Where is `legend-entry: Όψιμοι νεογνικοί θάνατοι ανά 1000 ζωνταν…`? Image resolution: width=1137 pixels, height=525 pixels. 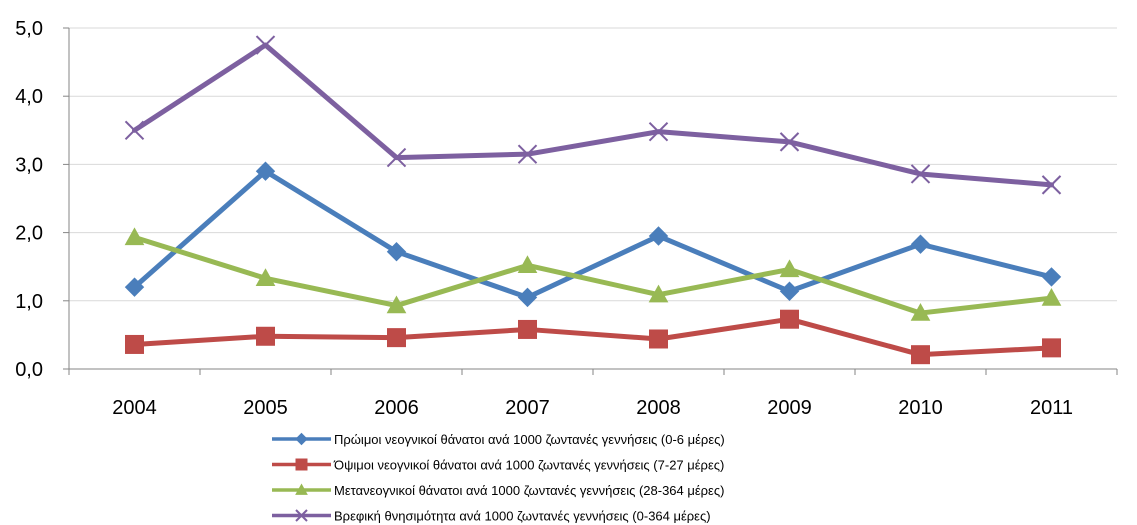
legend-entry: Όψιμοι νεογνικοί θάνατοι ανά 1000 ζωνταν… is located at coordinates (498, 465).